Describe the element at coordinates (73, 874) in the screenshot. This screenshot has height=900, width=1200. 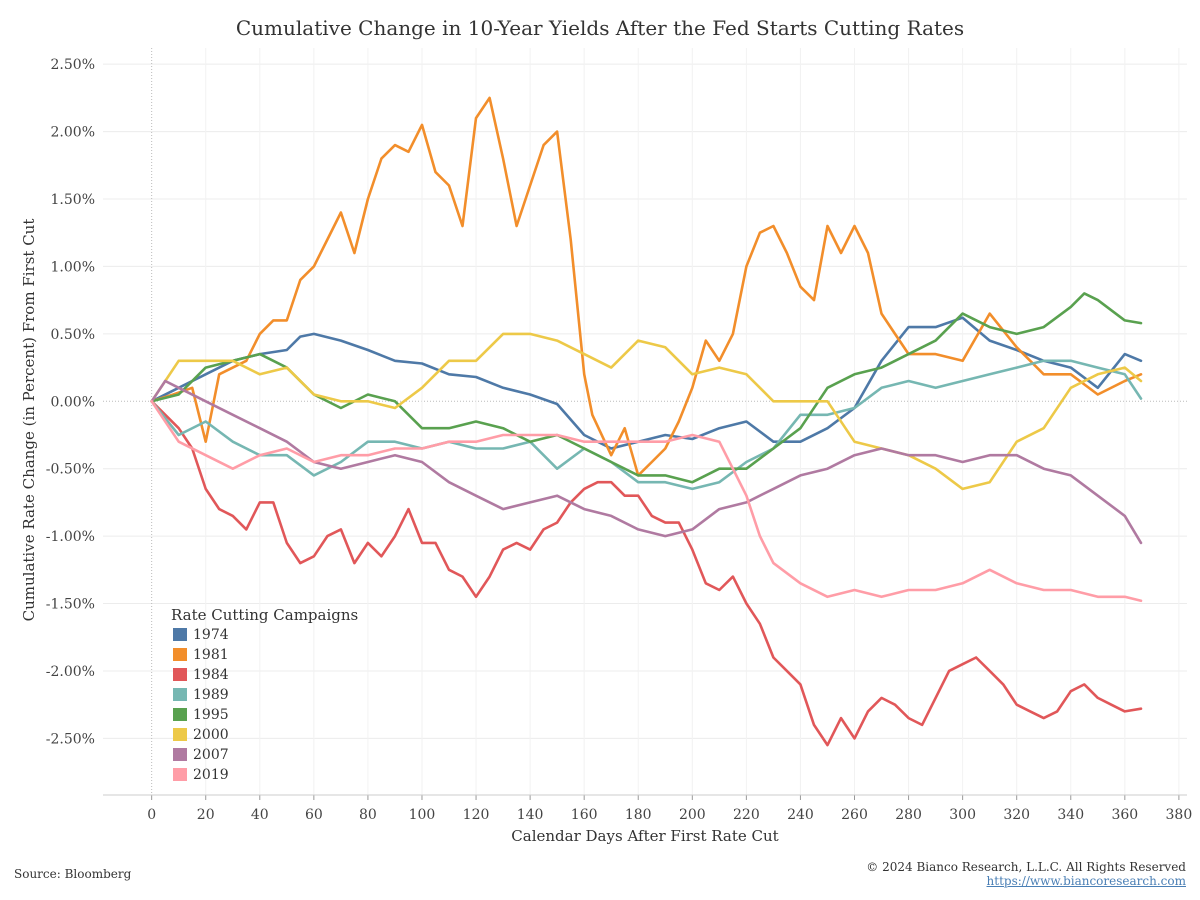
I see `source-note: Source: Bloomberg` at that location.